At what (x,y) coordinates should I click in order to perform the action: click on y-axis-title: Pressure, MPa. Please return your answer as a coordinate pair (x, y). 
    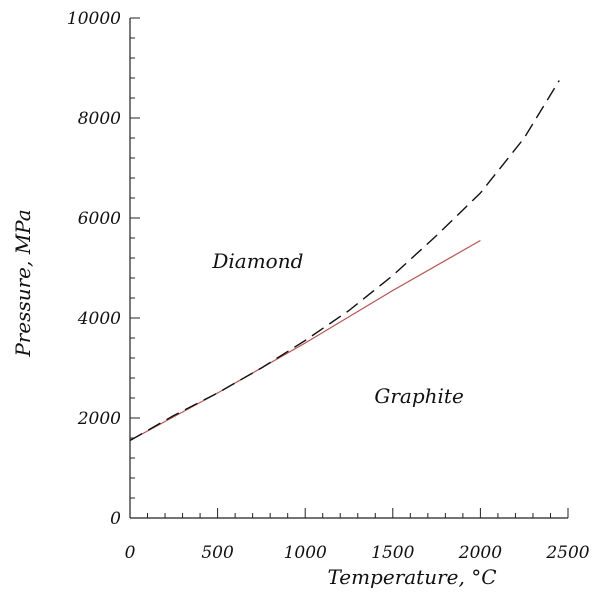
    Looking at the image, I should click on (23, 283).